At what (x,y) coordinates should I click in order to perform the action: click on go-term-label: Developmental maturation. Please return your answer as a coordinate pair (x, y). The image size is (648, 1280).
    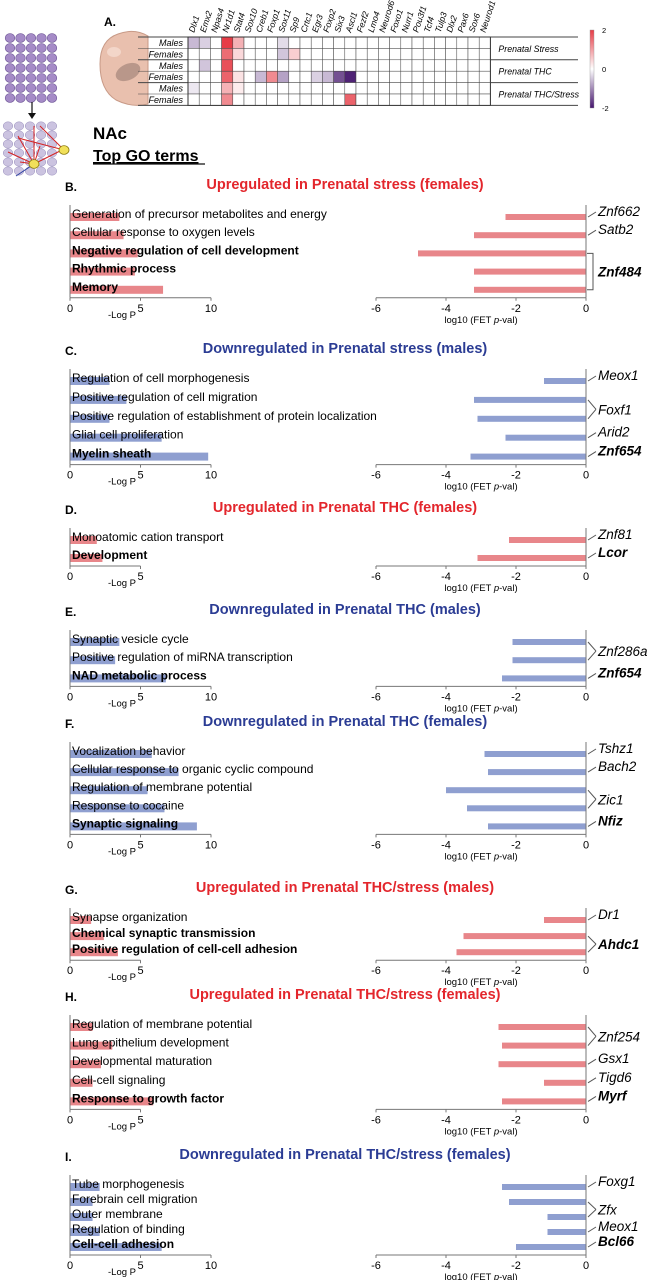
    Looking at the image, I should click on (142, 1061).